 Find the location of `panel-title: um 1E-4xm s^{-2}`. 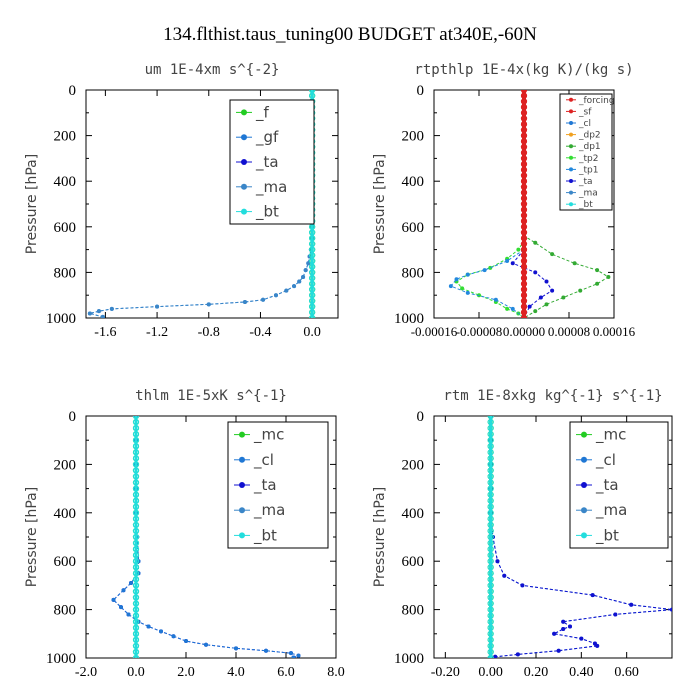

panel-title: um 1E-4xm s^{-2} is located at coordinates (212, 70).